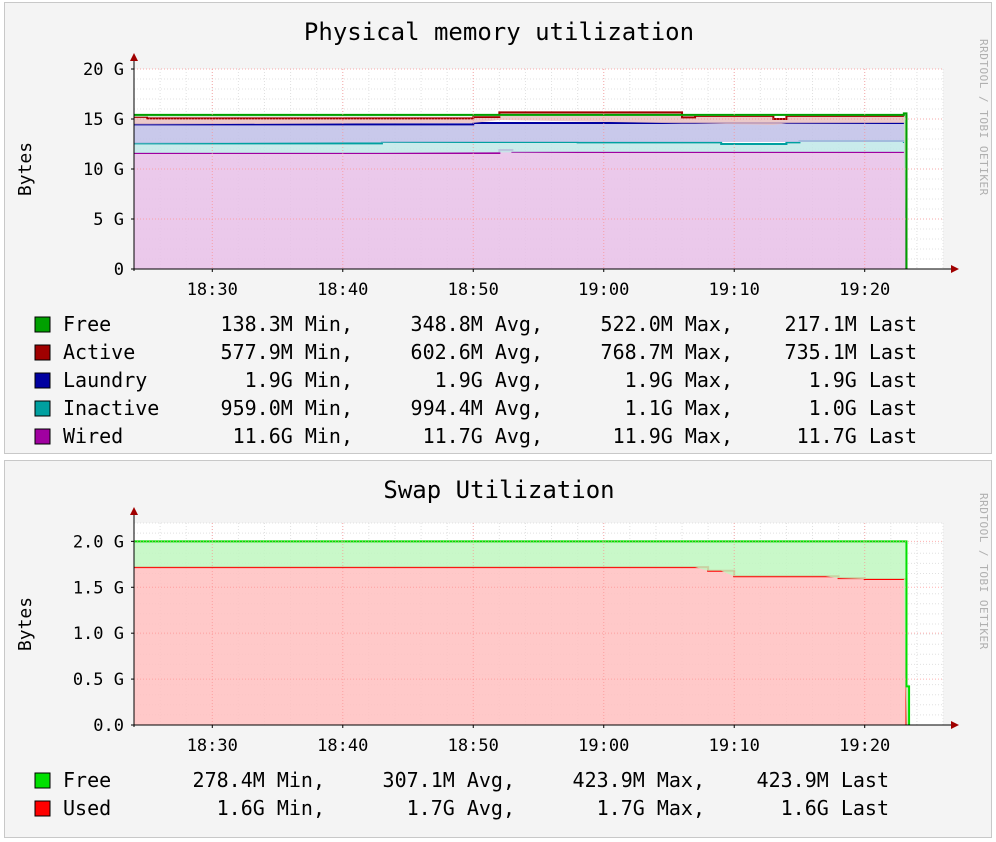  Describe the element at coordinates (287, 324) in the screenshot. I see `legend-min-free: 138.3M Min,` at that location.